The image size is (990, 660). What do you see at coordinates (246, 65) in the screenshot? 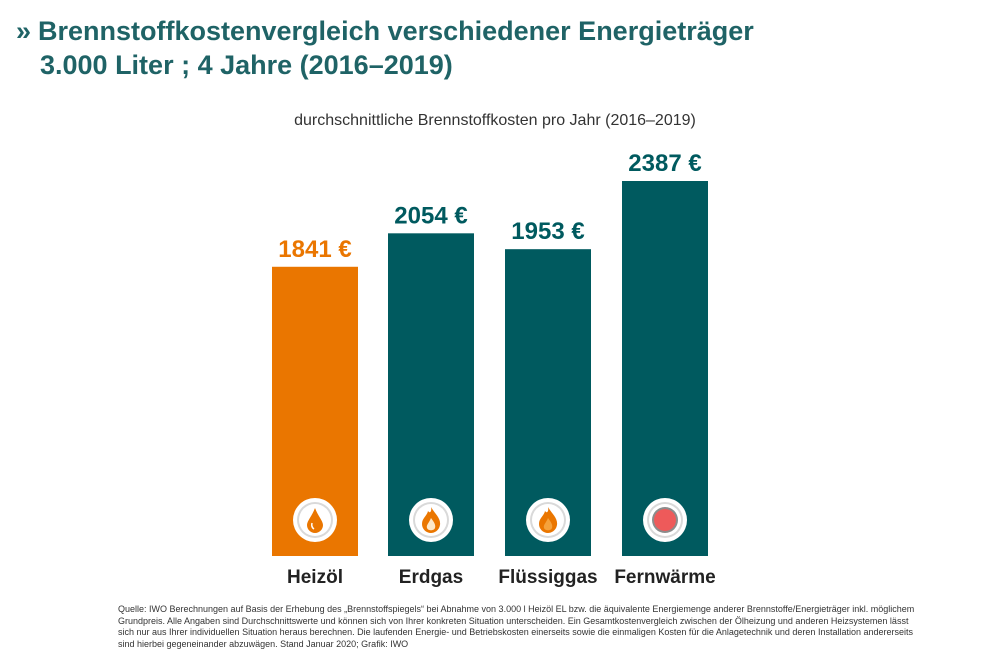
I see `chart-subtitle-line: 3.000 Liter ; 4 Jahre (2016–2019)` at bounding box center [246, 65].